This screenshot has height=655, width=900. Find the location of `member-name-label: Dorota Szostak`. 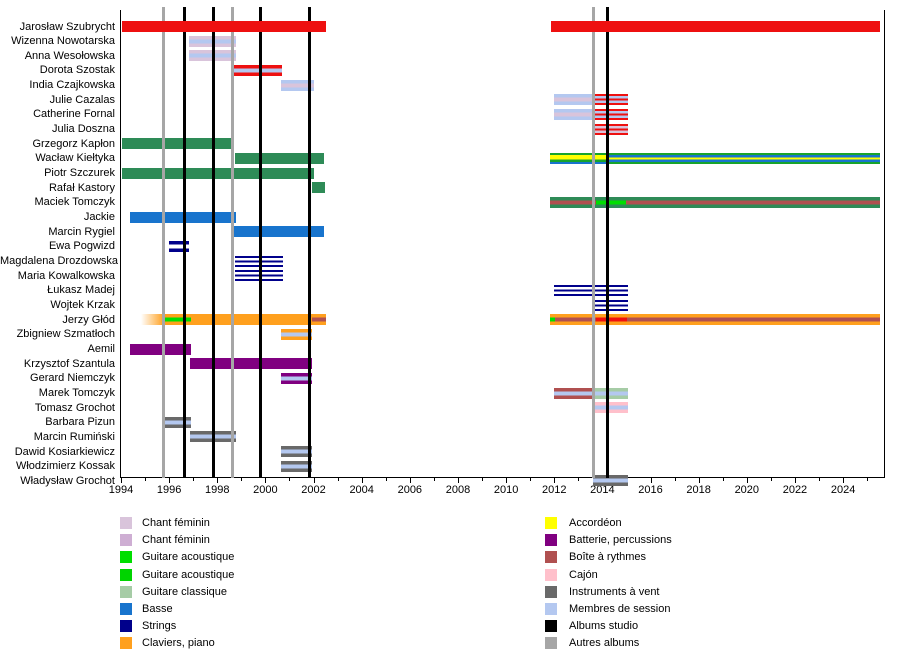

member-name-label: Dorota Szostak is located at coordinates (77, 70).